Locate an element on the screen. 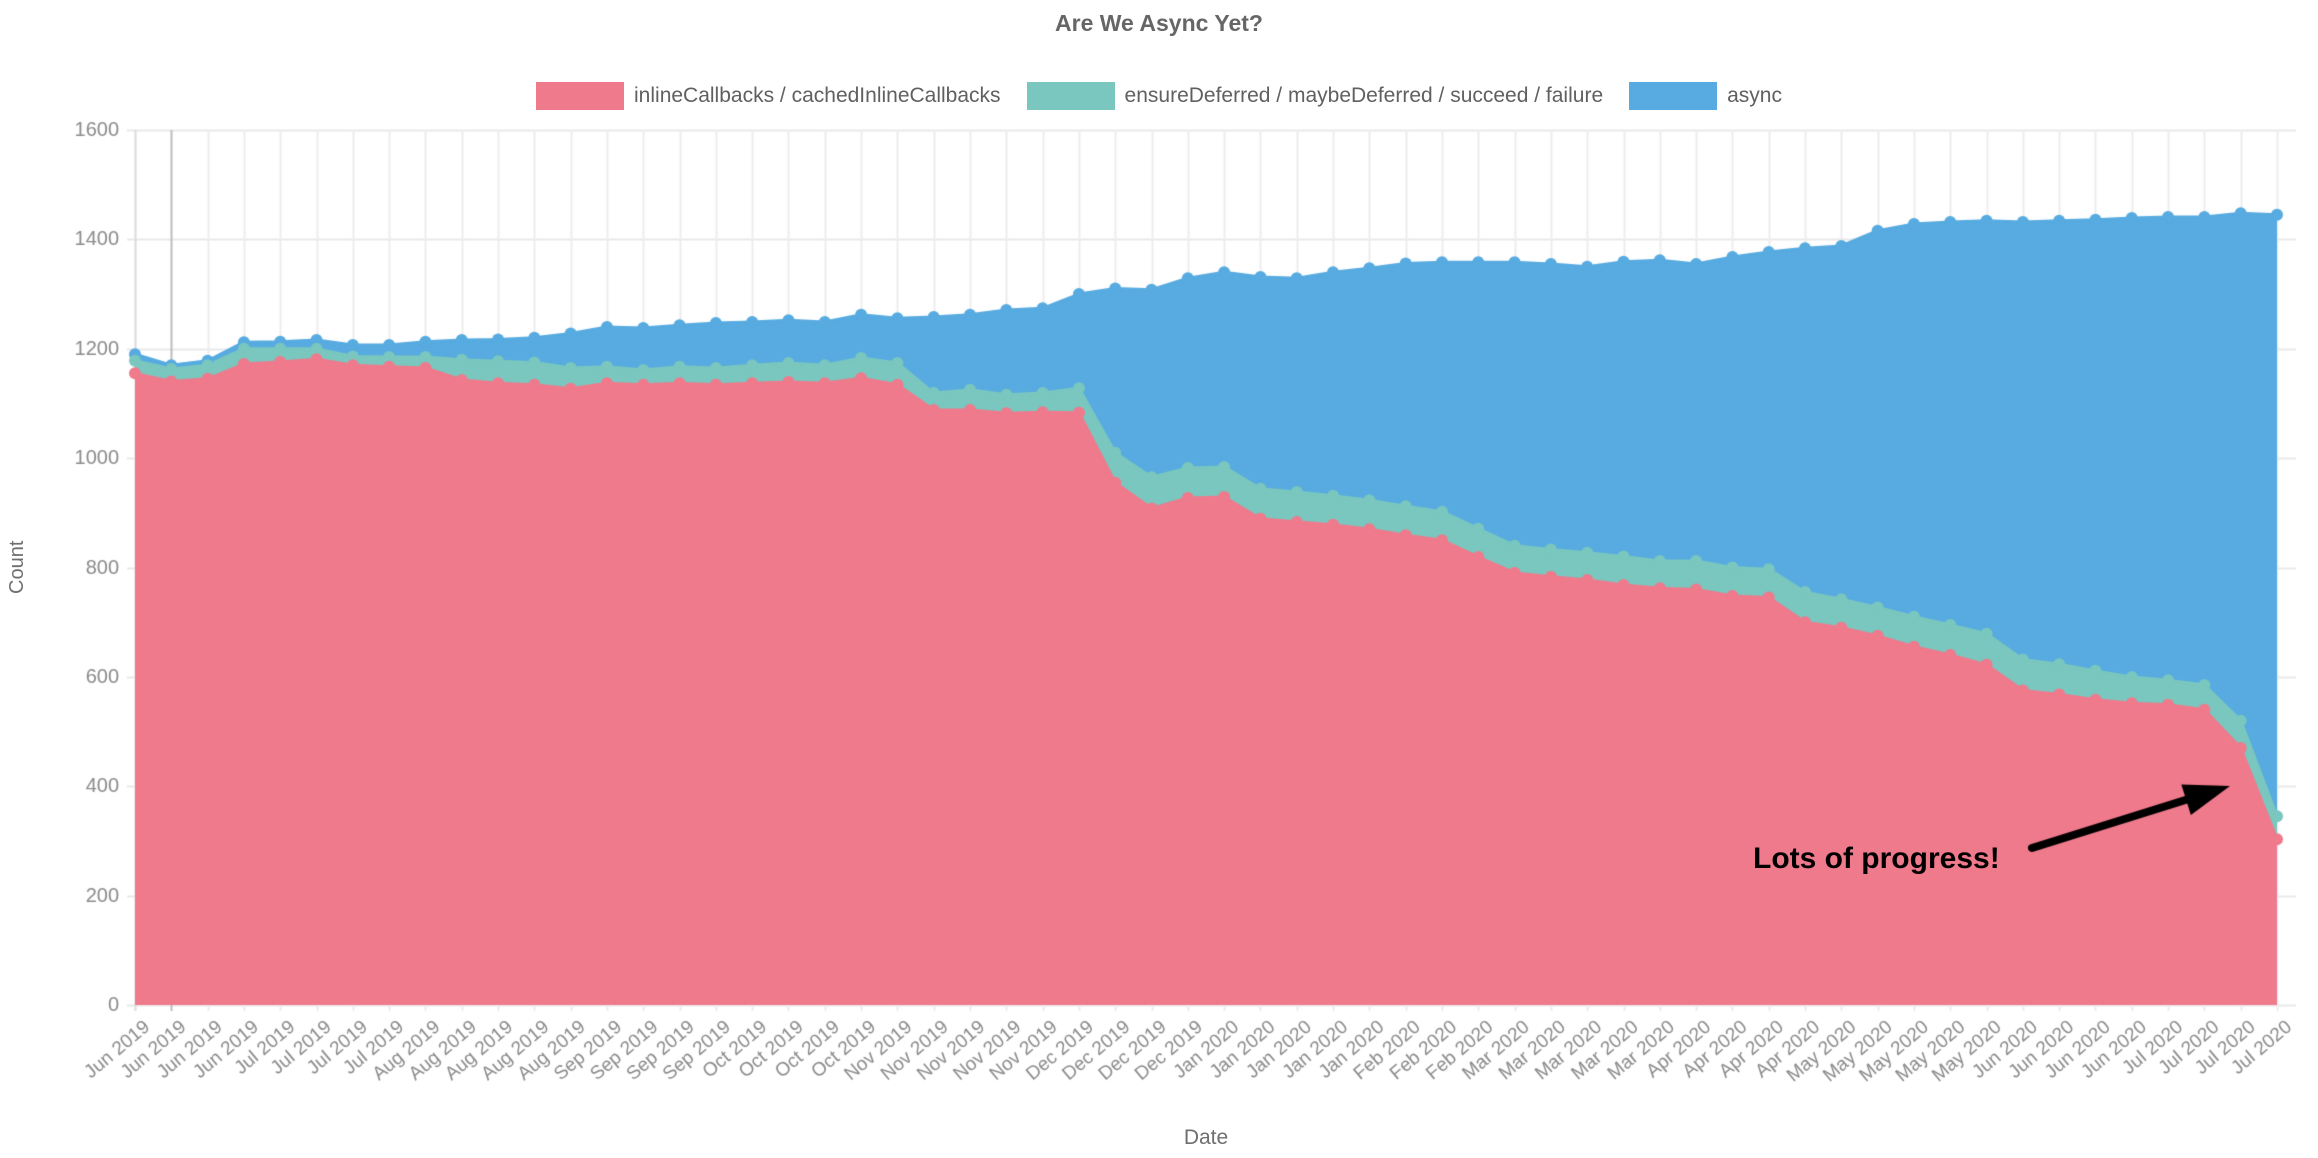 This screenshot has height=1158, width=2318. legend-swatch-teal-icon is located at coordinates (1070, 96).